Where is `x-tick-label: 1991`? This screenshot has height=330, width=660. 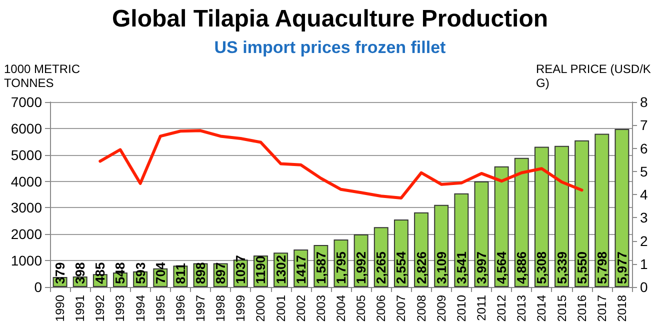
x-tick-label: 1991 is located at coordinates (80, 308).